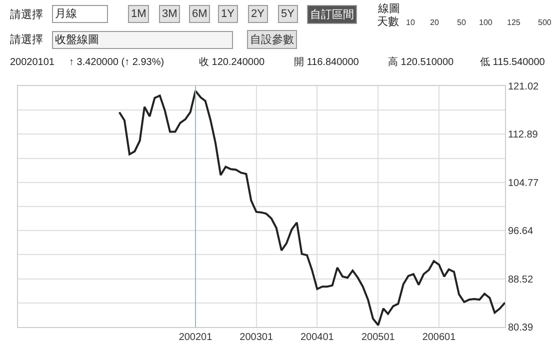 This screenshot has width=553, height=355. I want to click on text: 天數, so click(388, 22).